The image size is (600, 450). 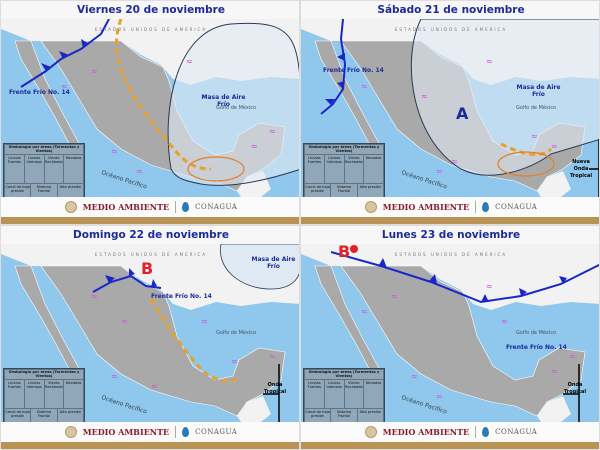 What do you see at coordinates (426, 207) in the screenshot?
I see `medio-ambiente-logo: MEDIO AMBIENTE` at bounding box center [426, 207].